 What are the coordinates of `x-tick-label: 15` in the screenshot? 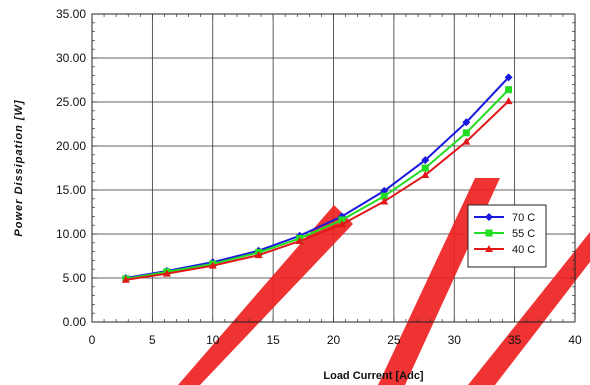 It's located at (273, 340).